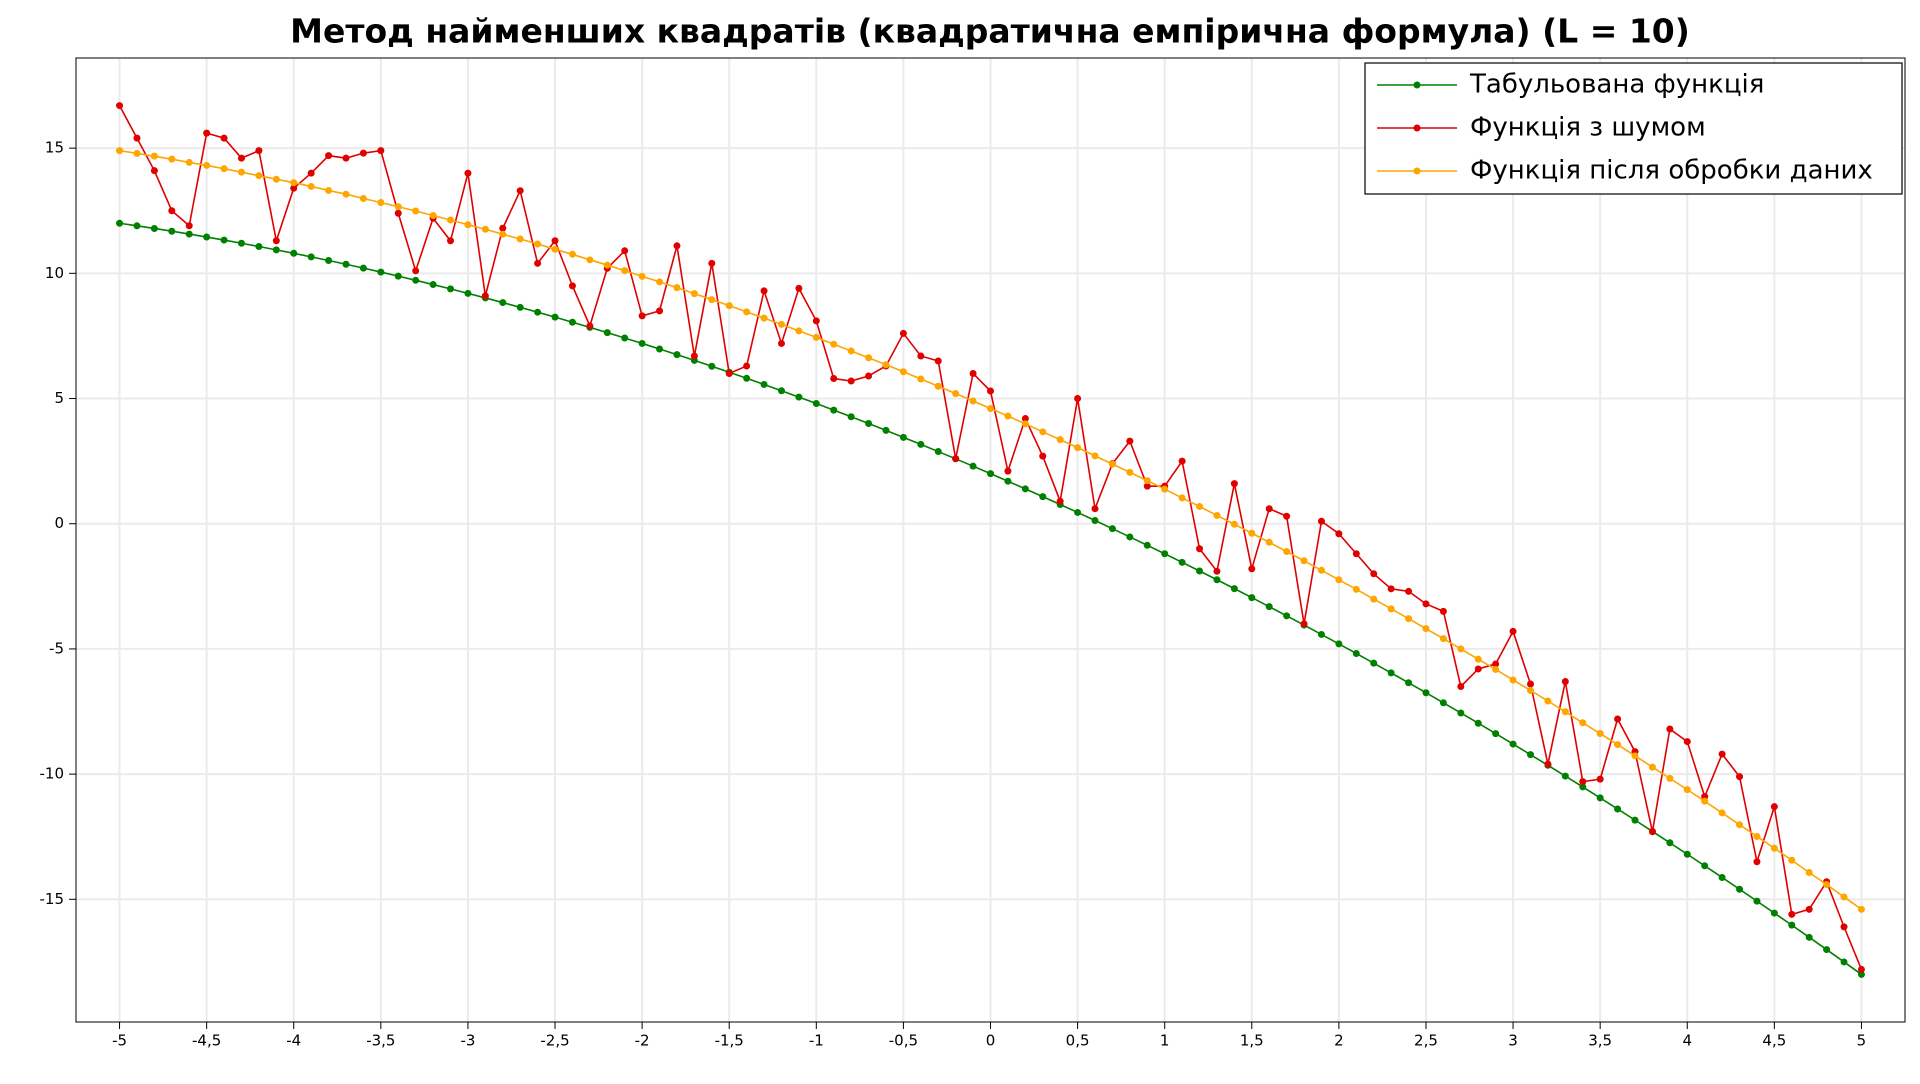  I want to click on x-tick-label: 4, so click(1687, 1041).